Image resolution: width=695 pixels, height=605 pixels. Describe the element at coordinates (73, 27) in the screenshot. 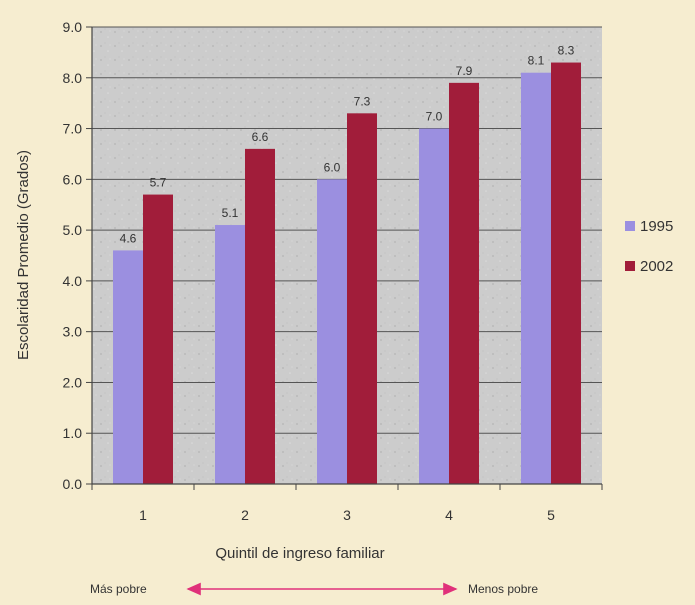

I see `y-tick-label: 9.0` at that location.